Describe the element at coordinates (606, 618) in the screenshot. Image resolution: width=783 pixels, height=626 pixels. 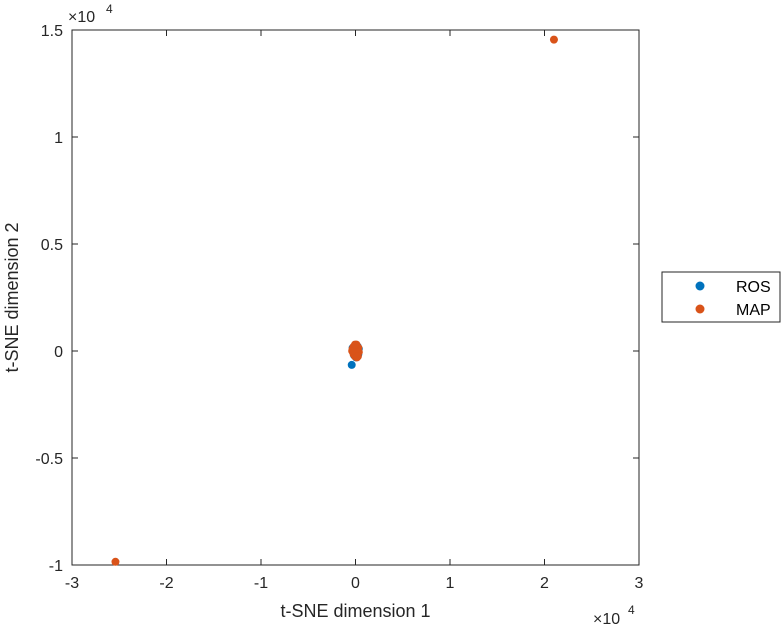
I see `x-multiplier-base: ×10` at that location.